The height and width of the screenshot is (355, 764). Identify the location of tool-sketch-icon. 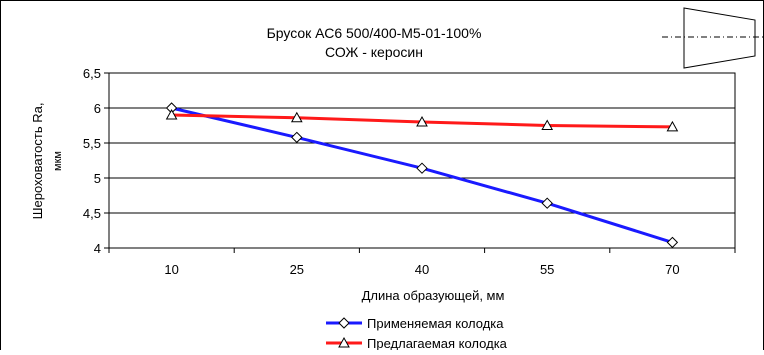
(713, 38).